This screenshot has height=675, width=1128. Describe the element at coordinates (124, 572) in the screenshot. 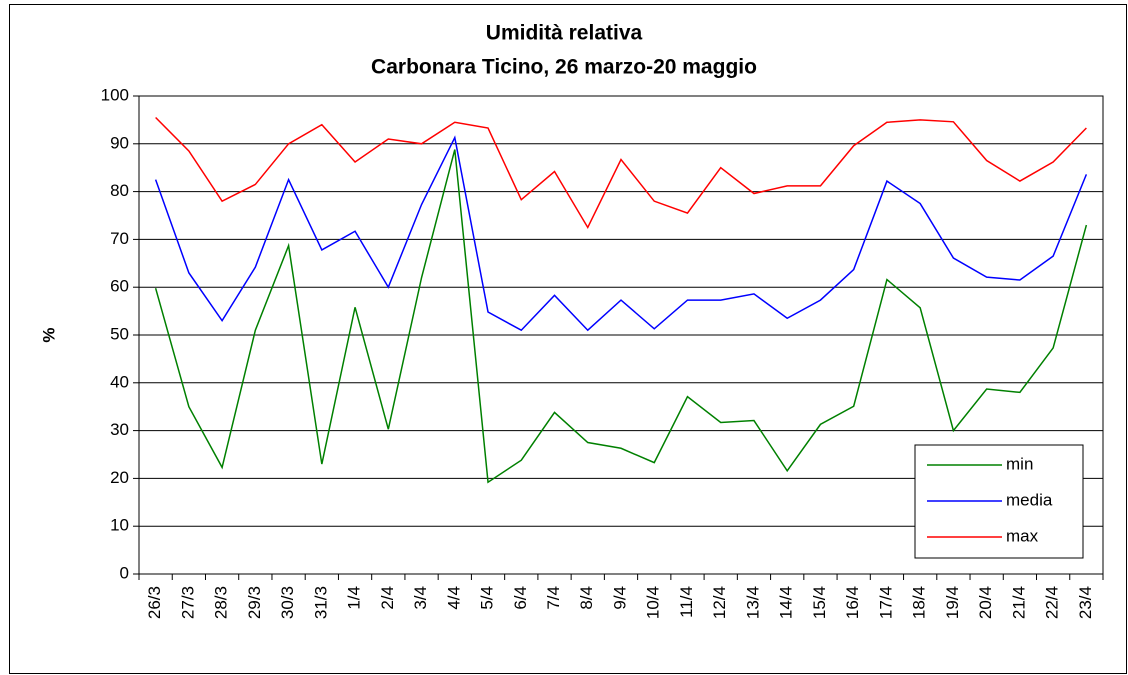

I see `y-tick-label: 0` at that location.